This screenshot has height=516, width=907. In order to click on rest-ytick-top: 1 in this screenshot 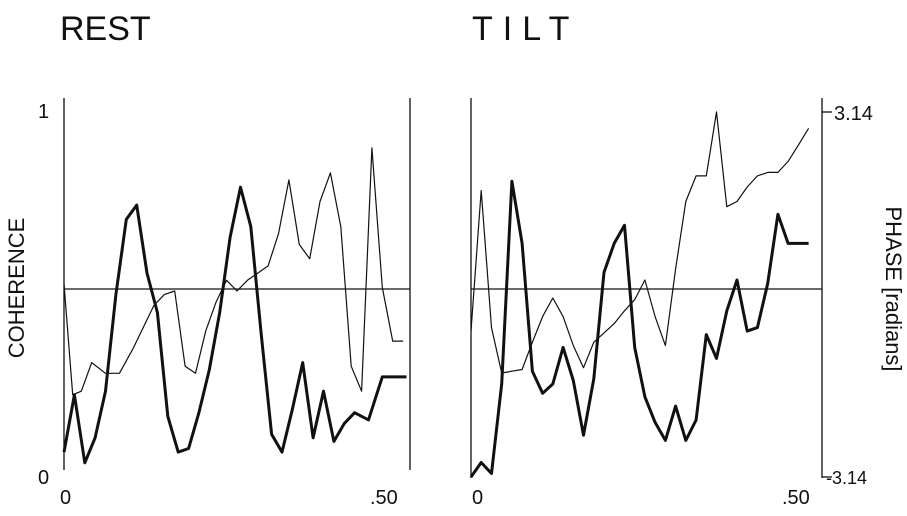, I will do `click(43, 112)`.